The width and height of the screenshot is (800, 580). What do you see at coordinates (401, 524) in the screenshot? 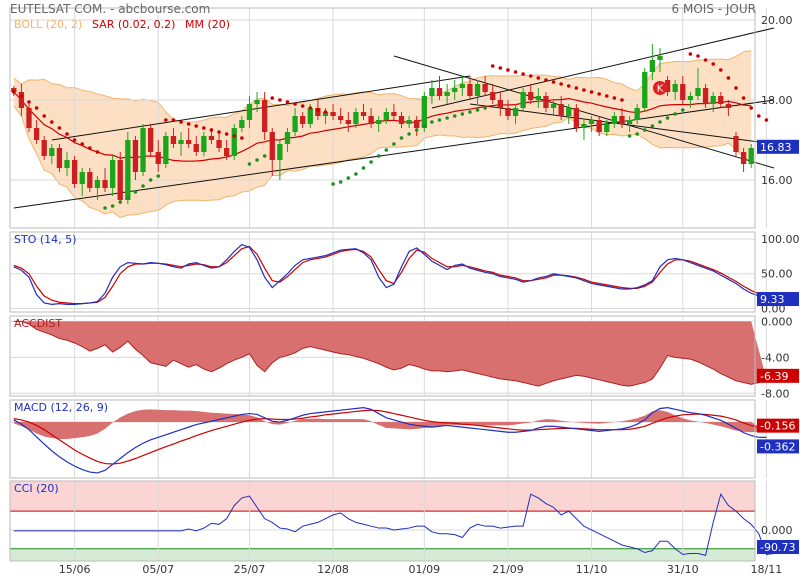
I see `cci-line` at bounding box center [401, 524].